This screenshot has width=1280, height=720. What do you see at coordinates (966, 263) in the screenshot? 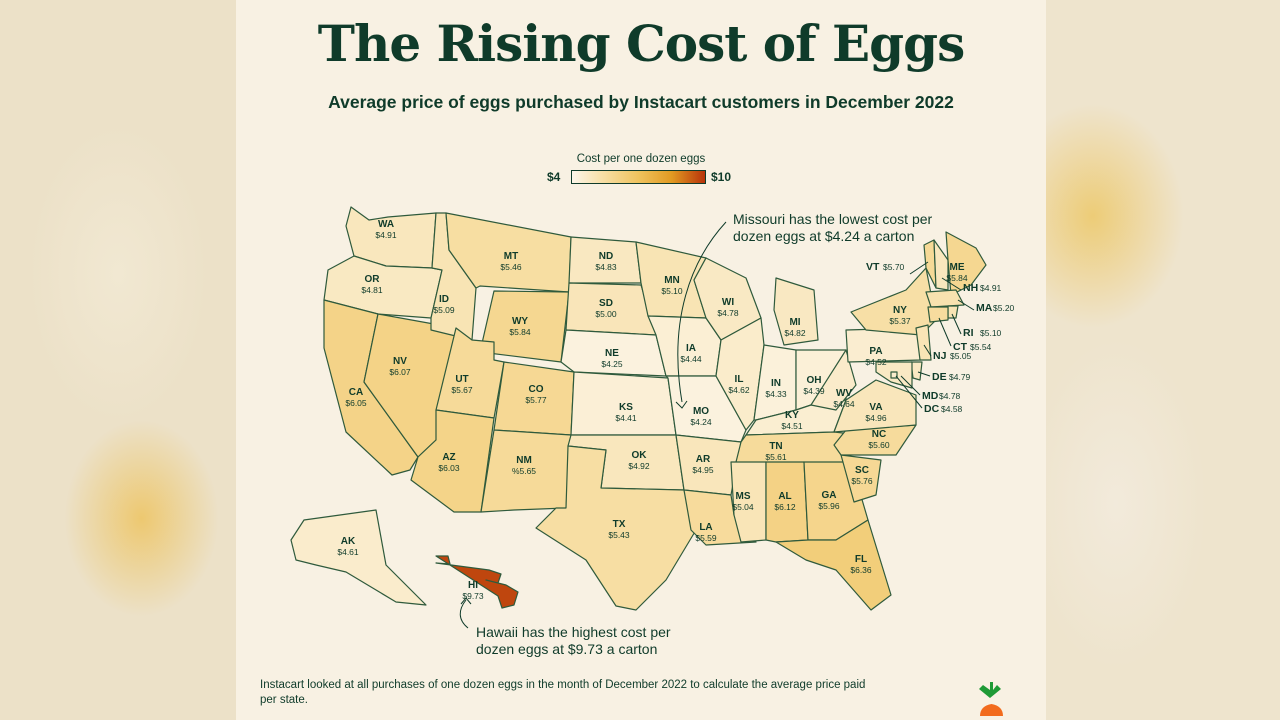
I see `state-shape-me` at bounding box center [966, 263].